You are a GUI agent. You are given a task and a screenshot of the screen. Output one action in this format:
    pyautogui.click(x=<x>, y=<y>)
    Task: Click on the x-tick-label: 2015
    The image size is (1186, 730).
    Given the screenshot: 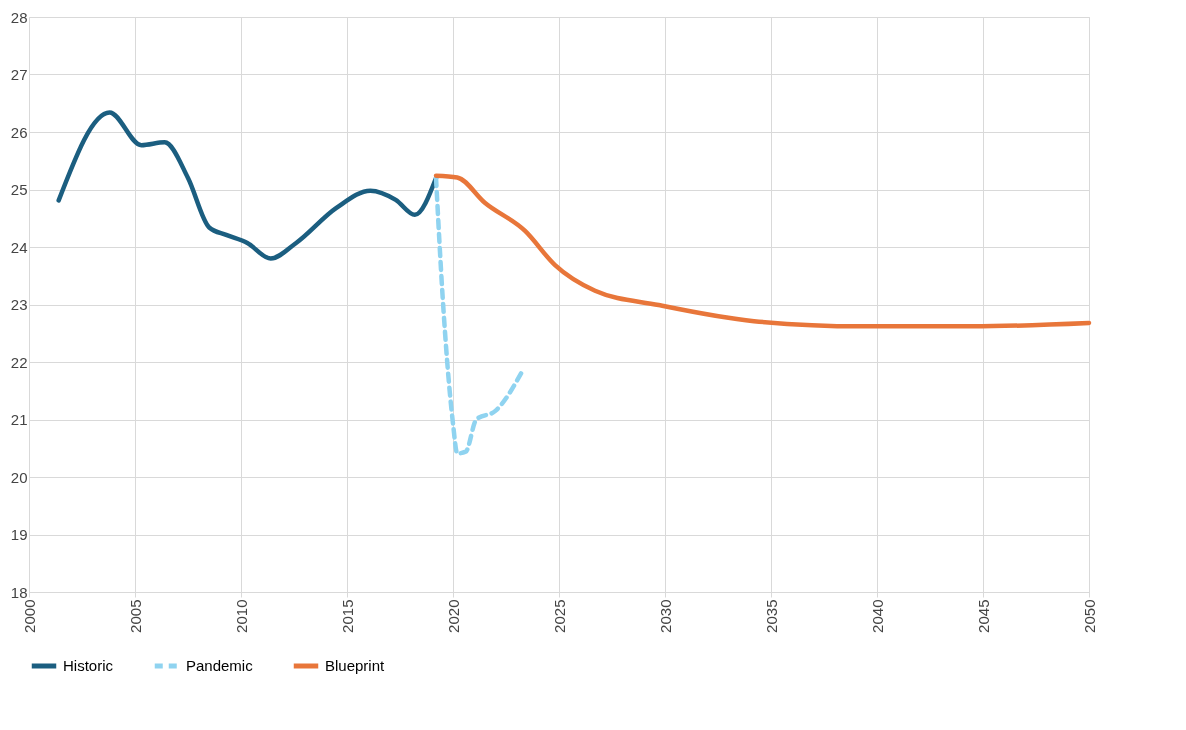 What is the action you would take?
    pyautogui.click(x=347, y=616)
    